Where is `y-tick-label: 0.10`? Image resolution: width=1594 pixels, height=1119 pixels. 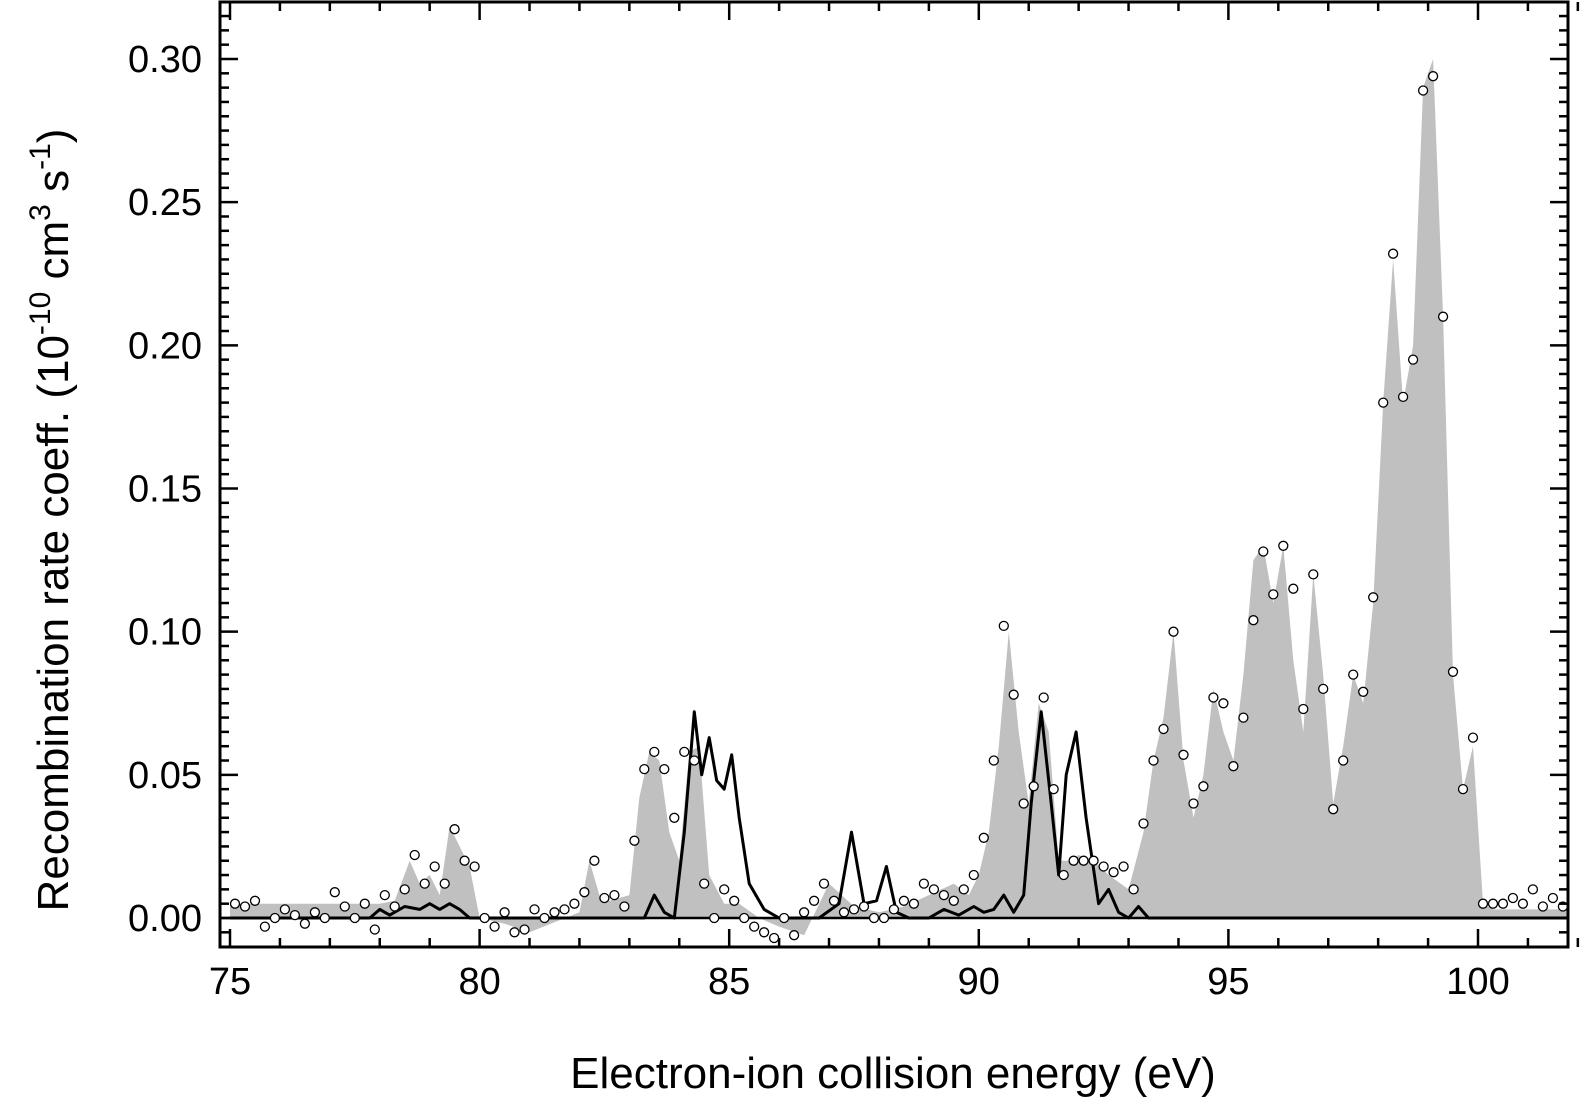 y-tick-label: 0.10 is located at coordinates (165, 633).